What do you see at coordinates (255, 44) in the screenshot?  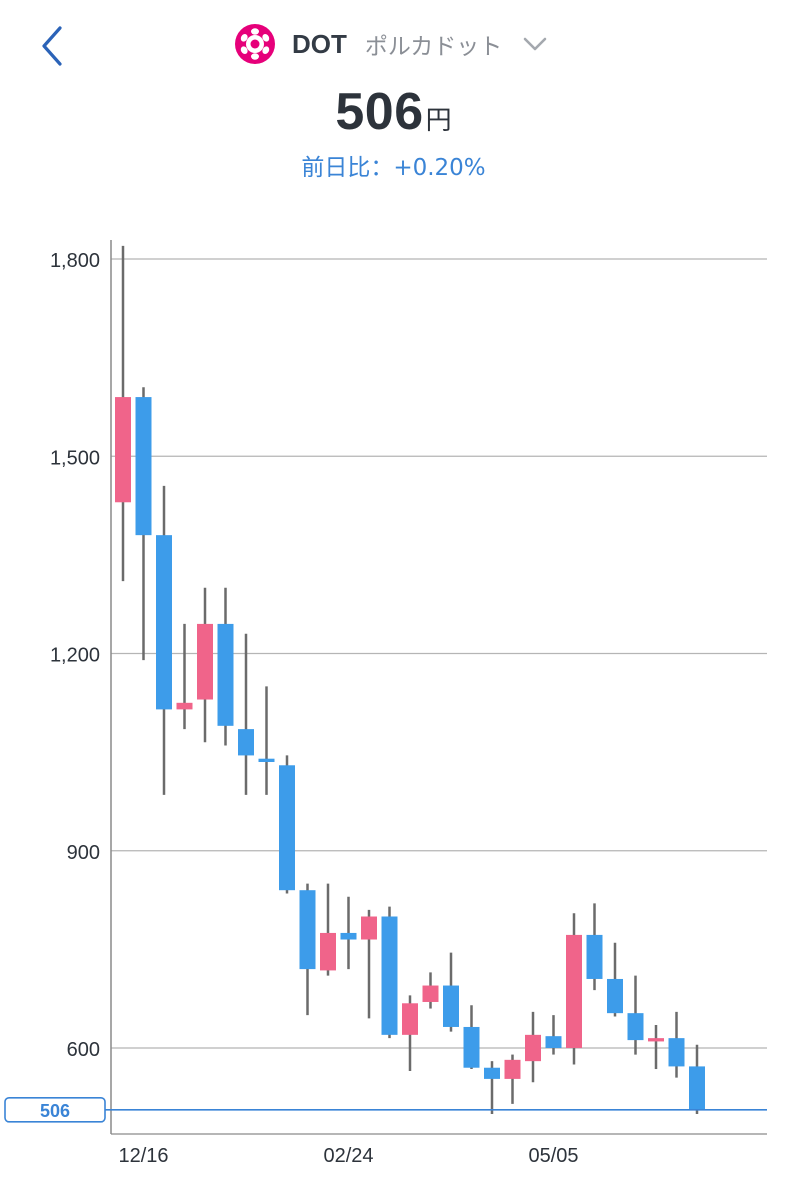 I see `polkadot-logo-icon` at bounding box center [255, 44].